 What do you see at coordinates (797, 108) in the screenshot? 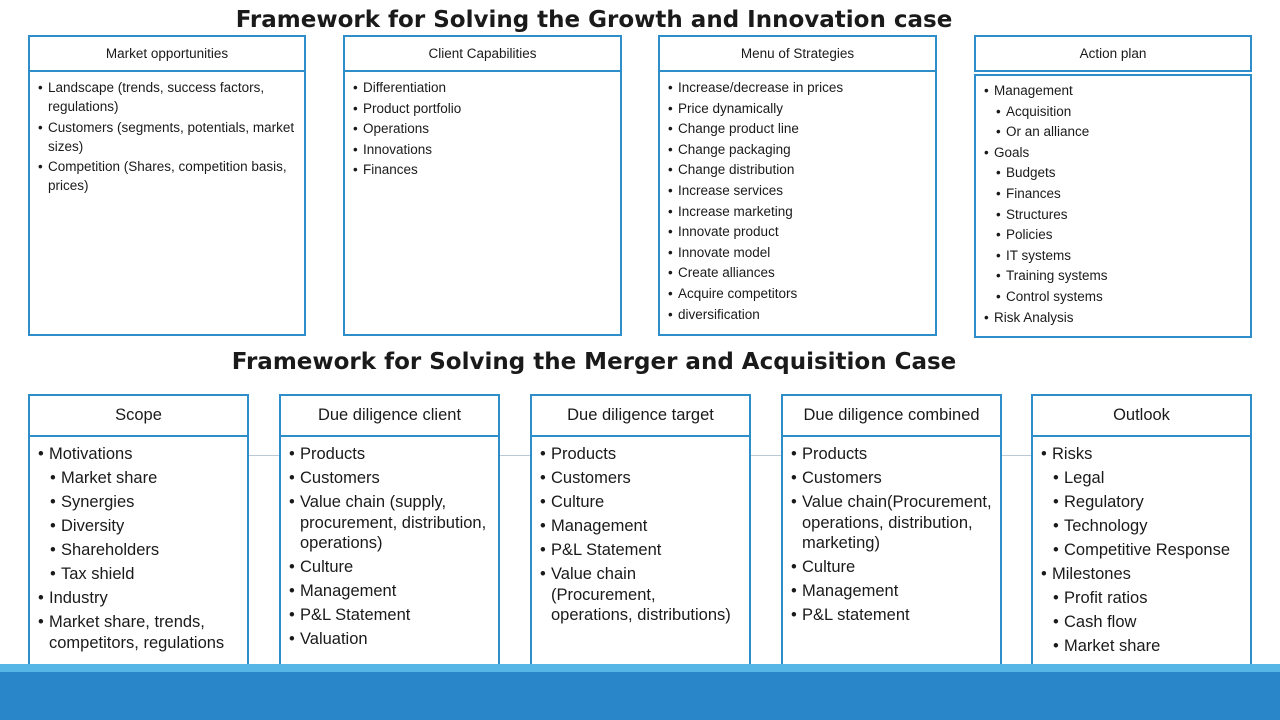
I see `list-item: Price dynamically` at bounding box center [797, 108].